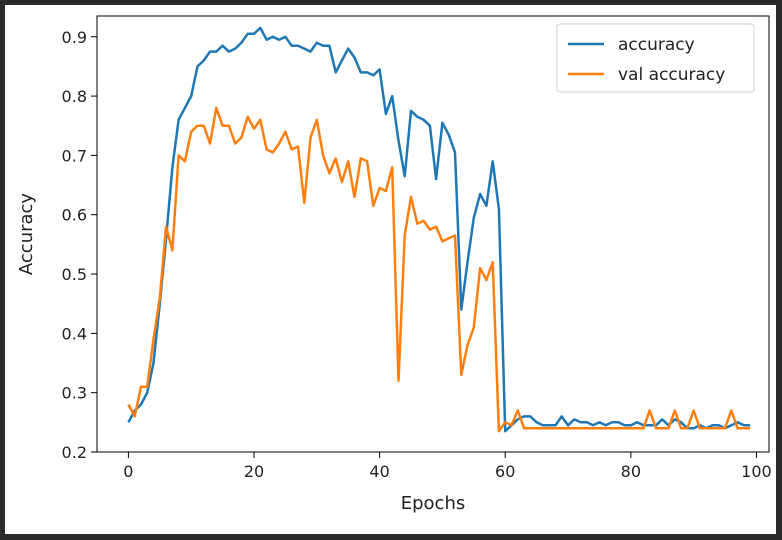 The height and width of the screenshot is (540, 782). I want to click on x-tick-label: 40, so click(379, 471).